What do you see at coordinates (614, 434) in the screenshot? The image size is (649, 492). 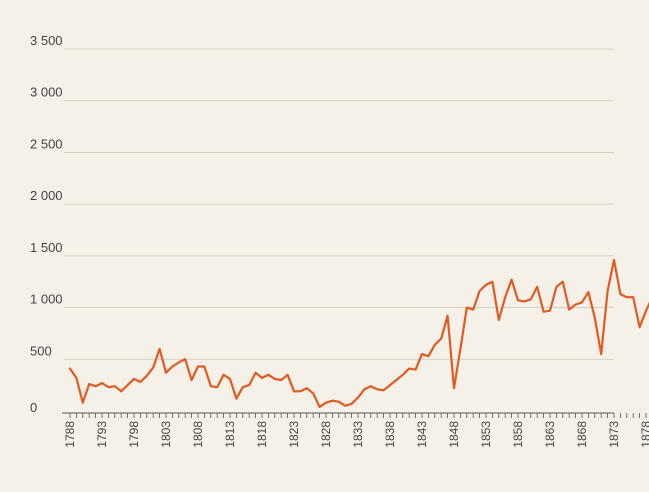 I see `x-tick-label: 1873` at bounding box center [614, 434].